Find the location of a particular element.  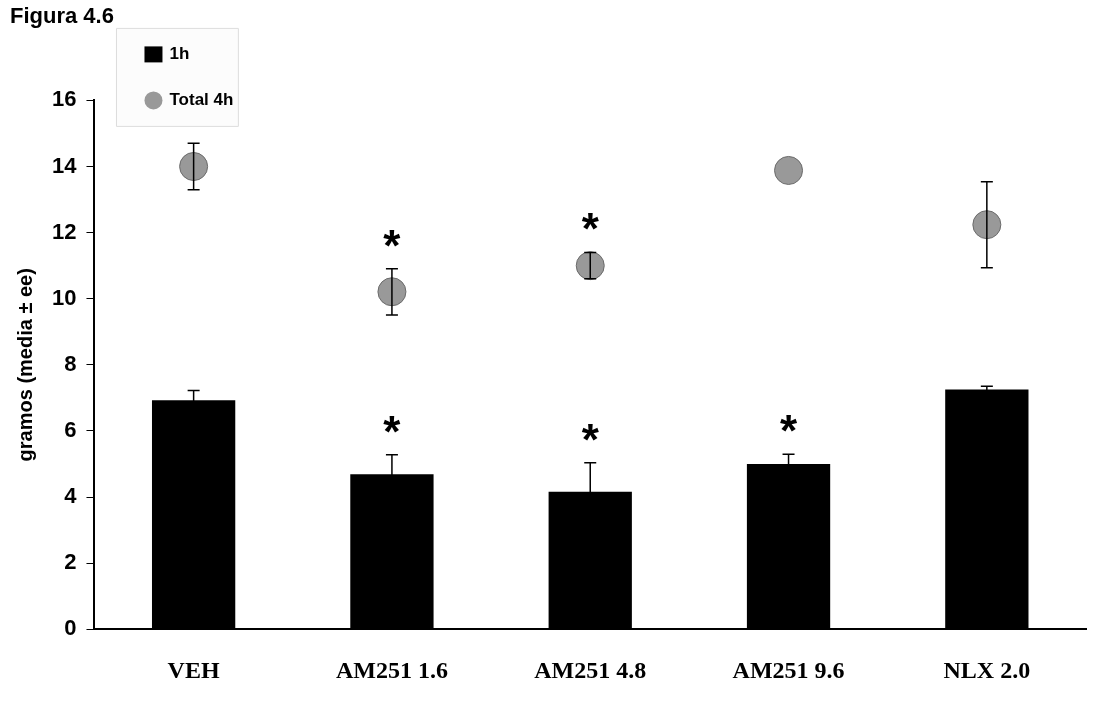

y-tick-label: 10 is located at coordinates (64, 297).